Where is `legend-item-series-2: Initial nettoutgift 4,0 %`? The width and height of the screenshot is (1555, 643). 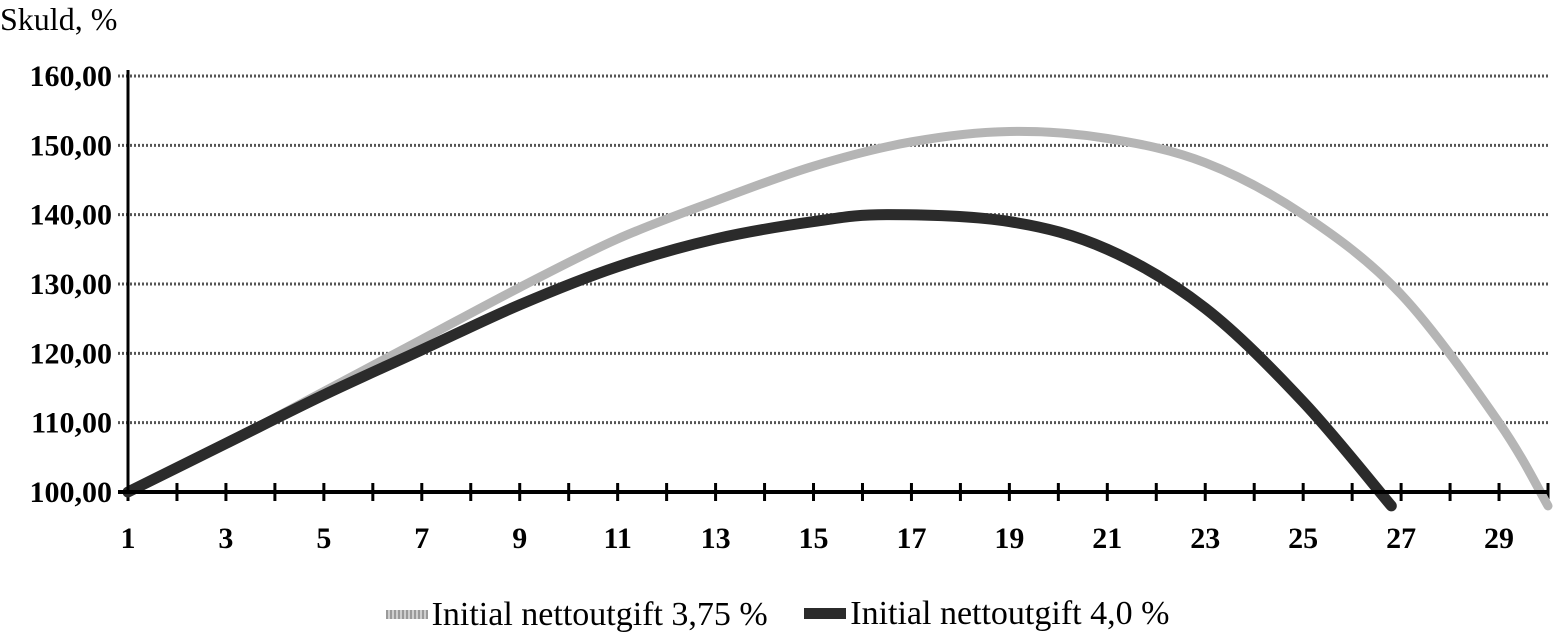
legend-item-series-2: Initial nettoutgift 4,0 % is located at coordinates (986, 614).